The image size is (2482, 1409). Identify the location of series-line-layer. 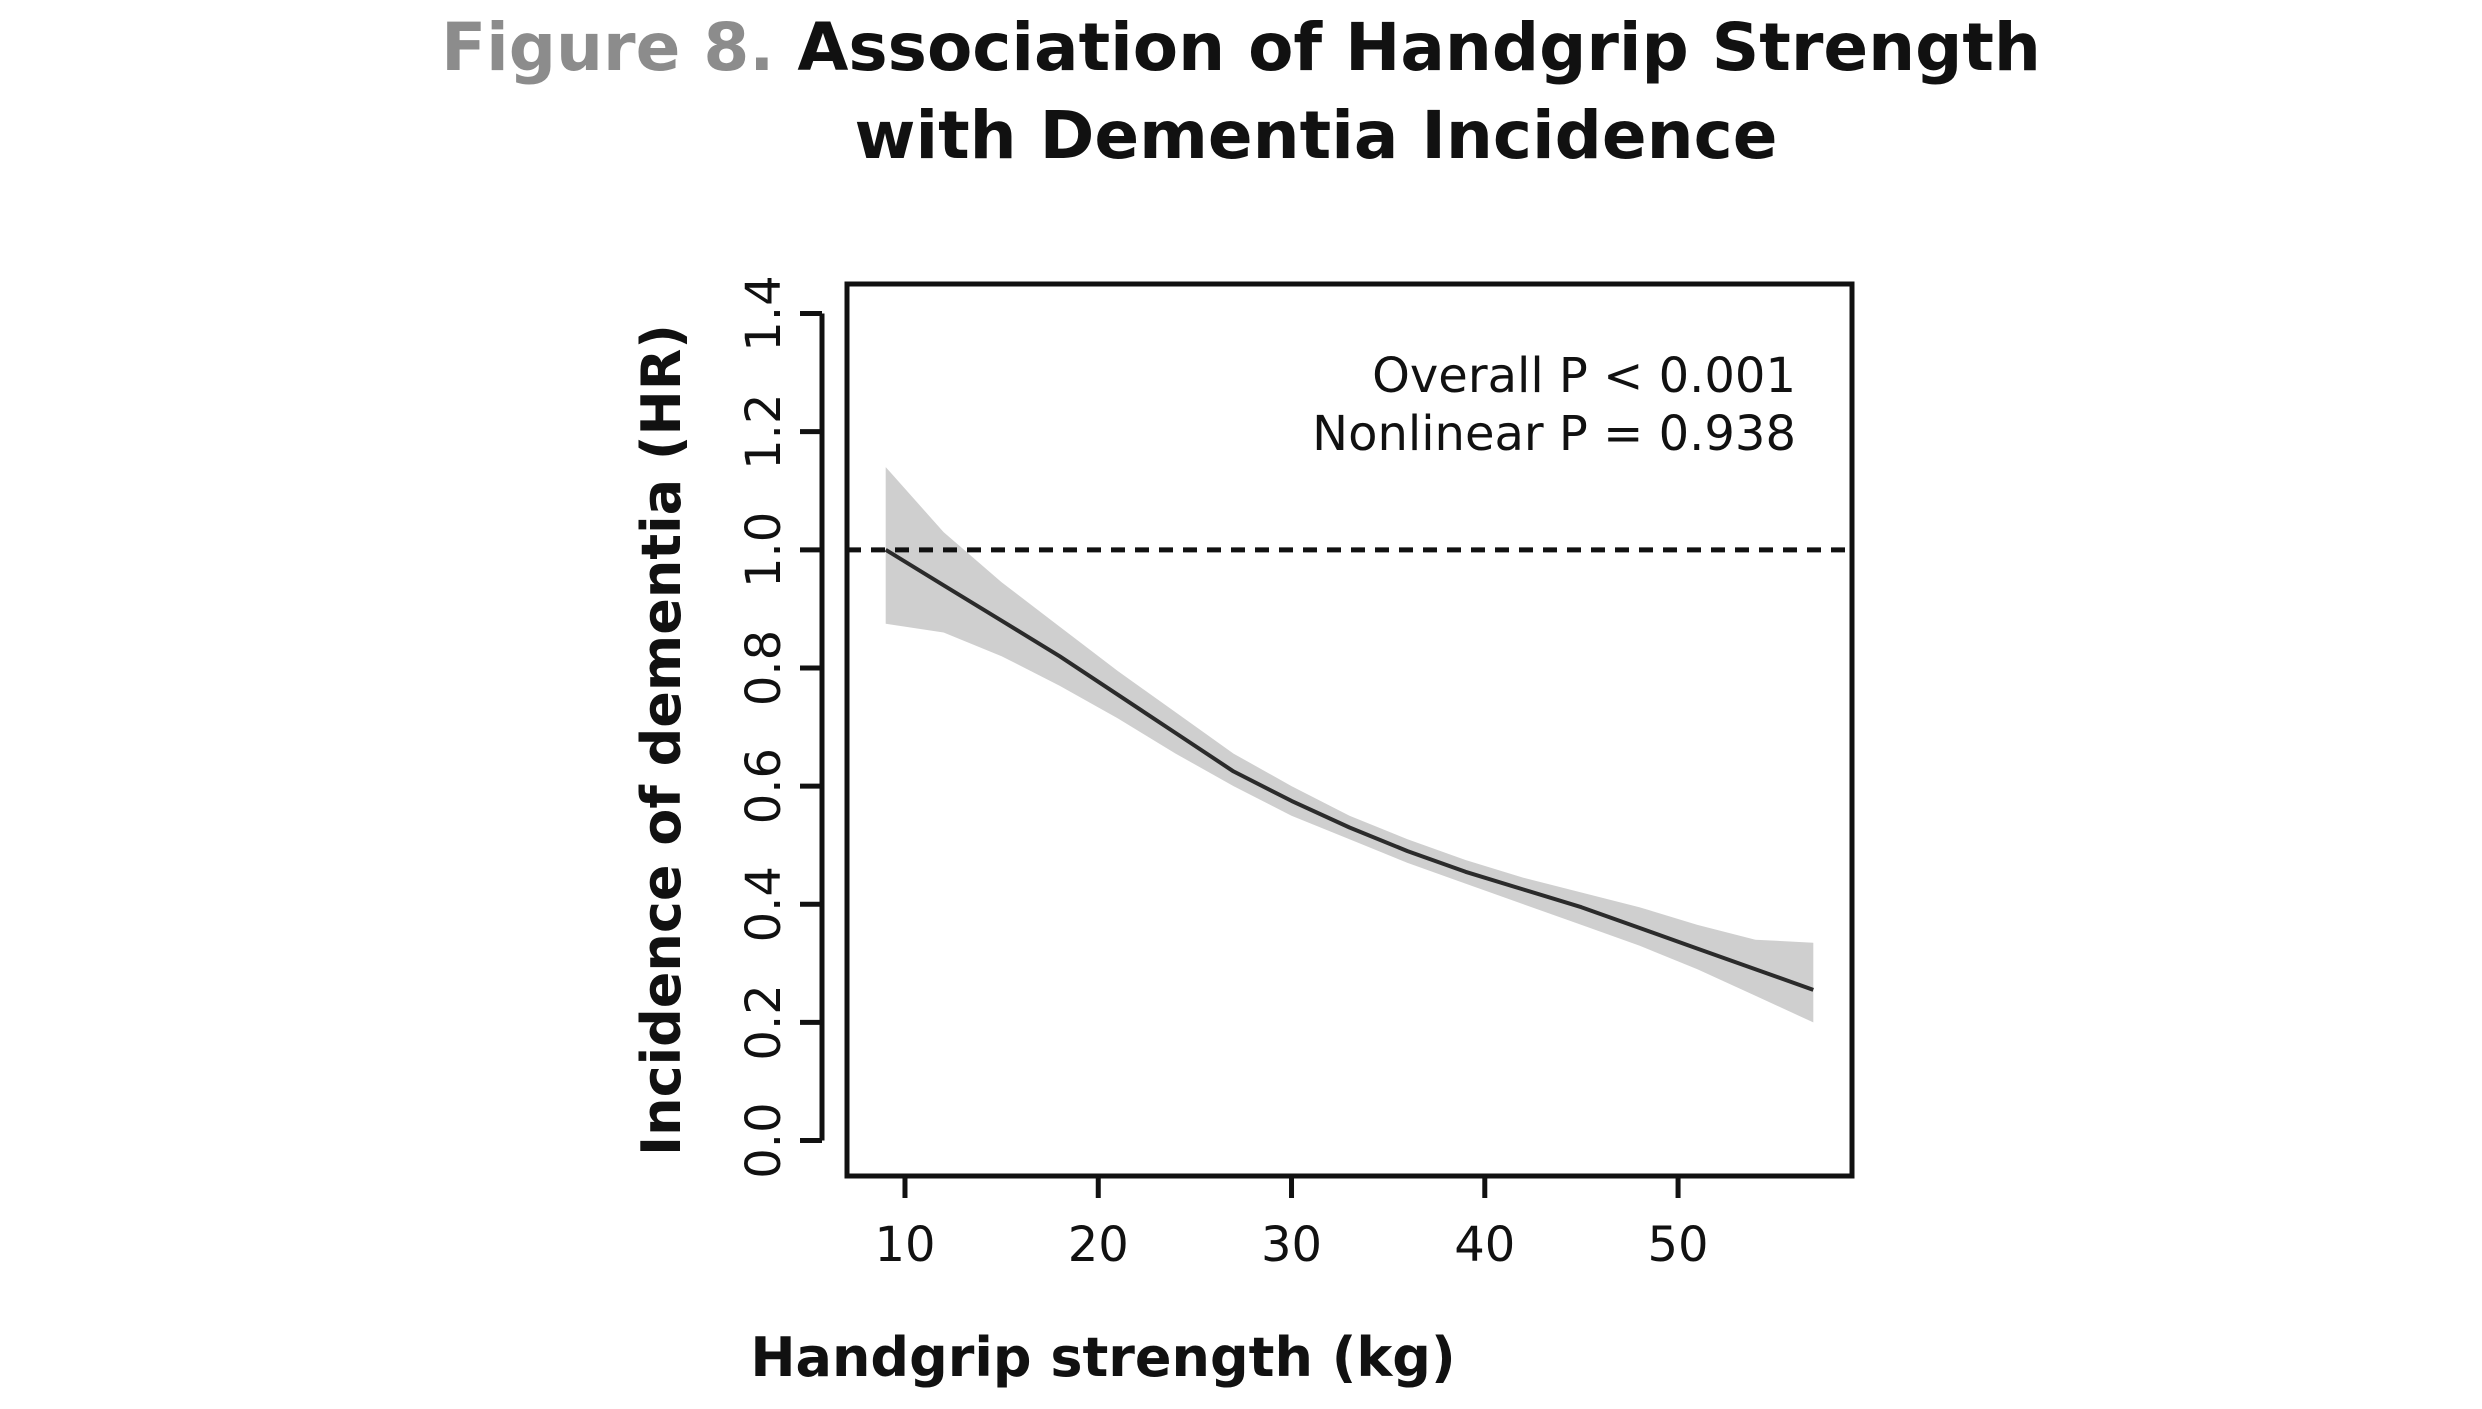
(1349, 770).